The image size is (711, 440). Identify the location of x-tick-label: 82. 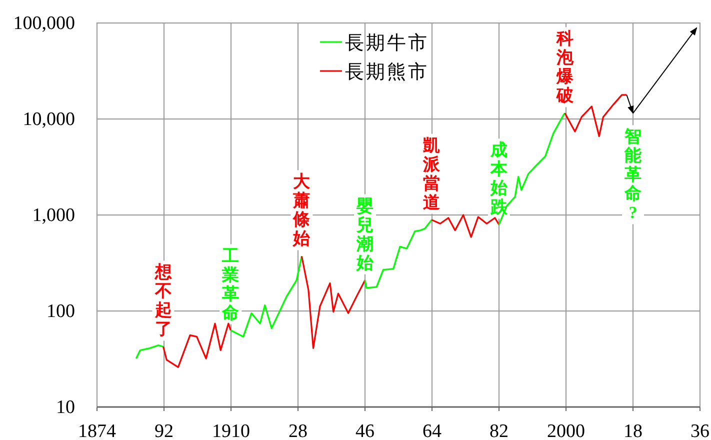
(499, 430).